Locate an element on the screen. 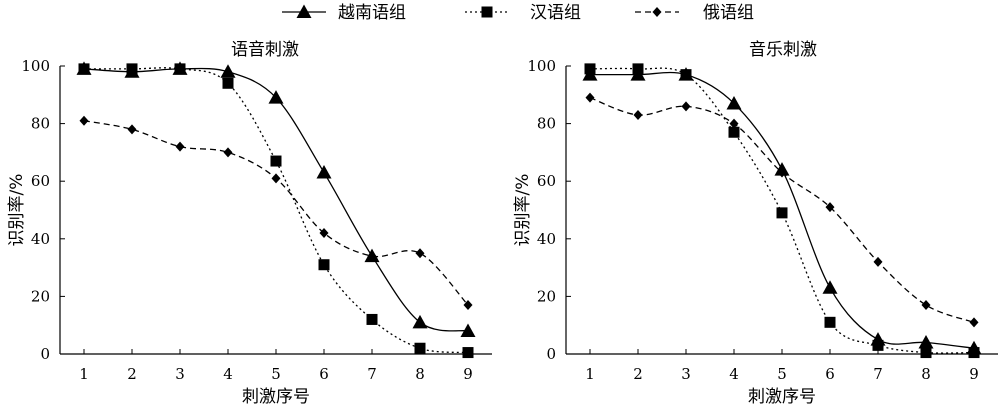 This screenshot has width=1000, height=410. legend-item: 汉语组 is located at coordinates (523, 13).